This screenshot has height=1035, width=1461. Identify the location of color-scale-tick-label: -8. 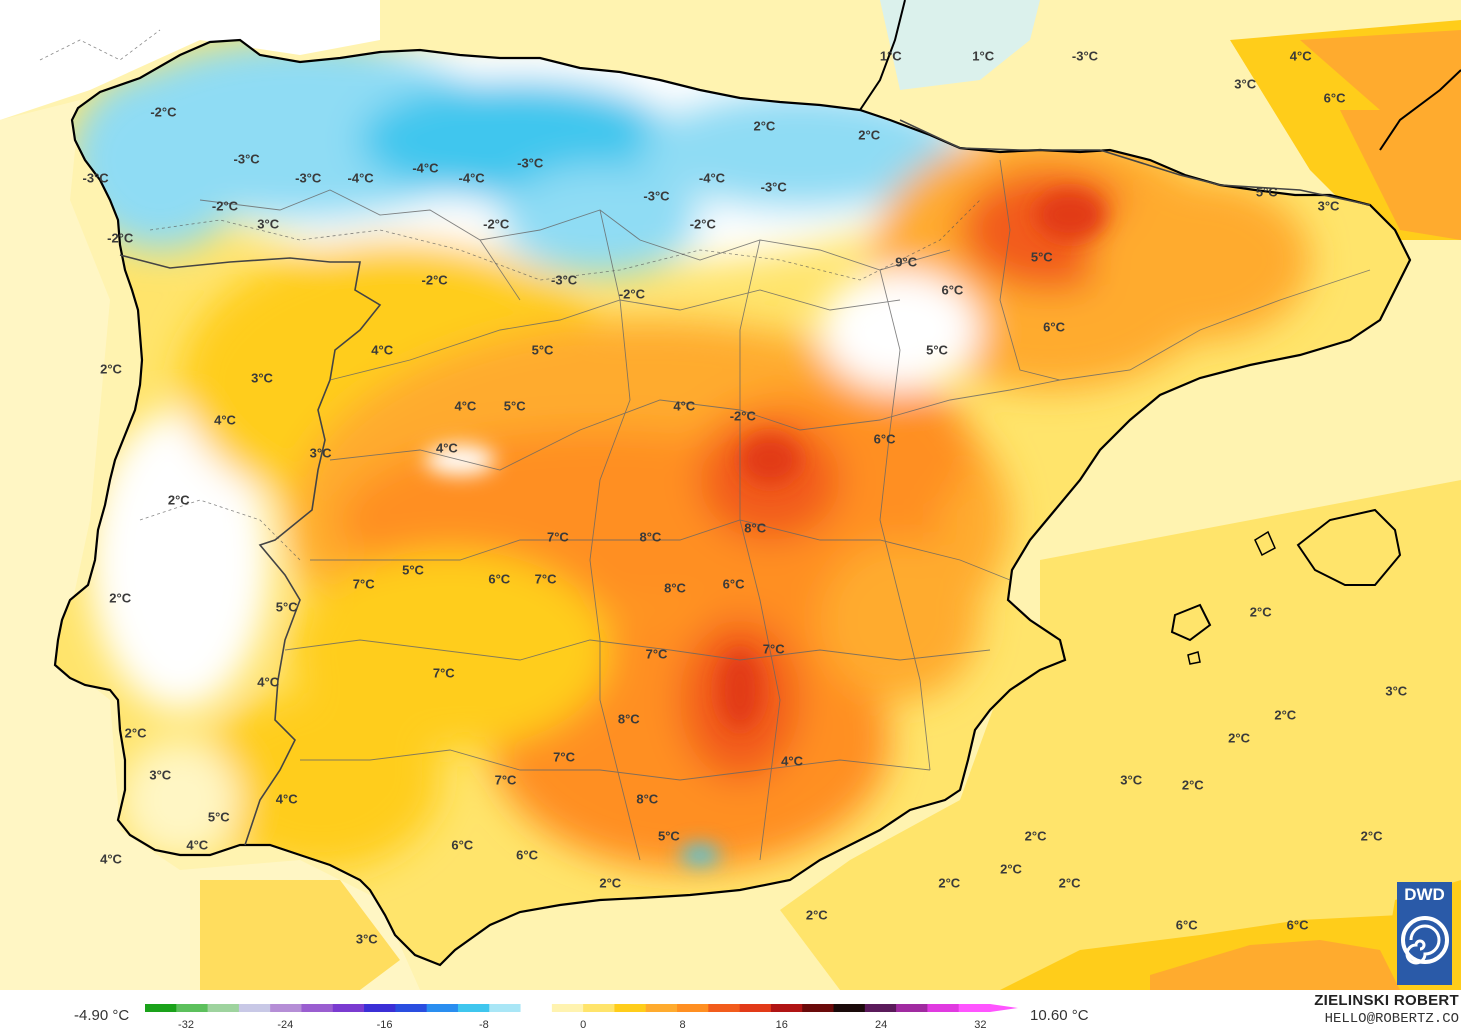
(484, 1025).